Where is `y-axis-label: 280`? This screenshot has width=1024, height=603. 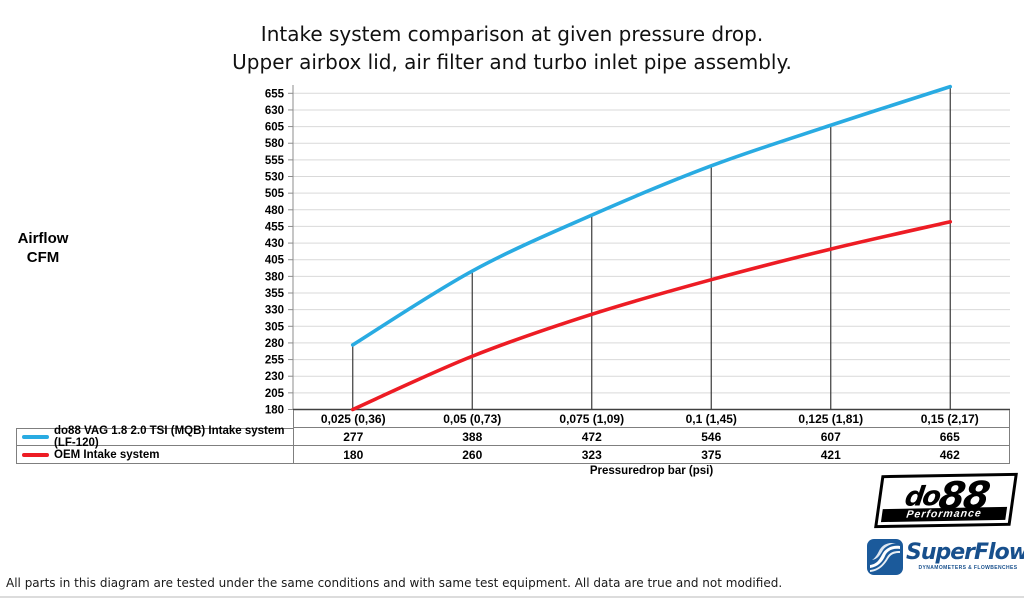
y-axis-label: 280 is located at coordinates (274, 344).